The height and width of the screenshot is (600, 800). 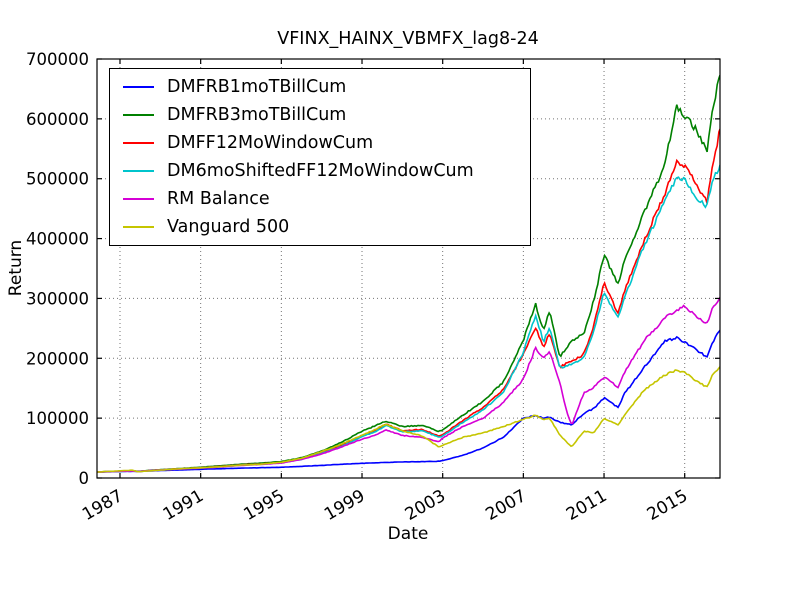 What do you see at coordinates (408, 39) in the screenshot?
I see `chart-title: VFINX_HAINX_VBMFX_lag8-24` at bounding box center [408, 39].